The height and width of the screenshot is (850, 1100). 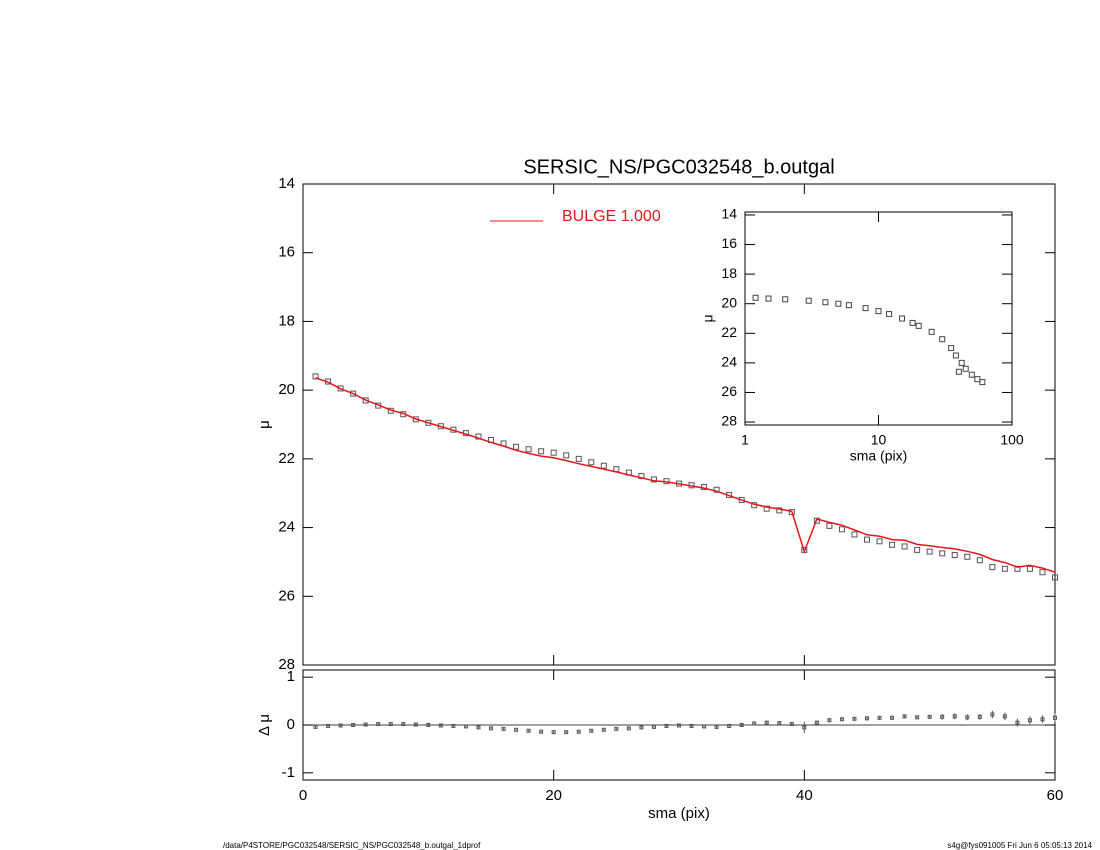 I want to click on x-tick-label: 100, so click(x=1012, y=440).